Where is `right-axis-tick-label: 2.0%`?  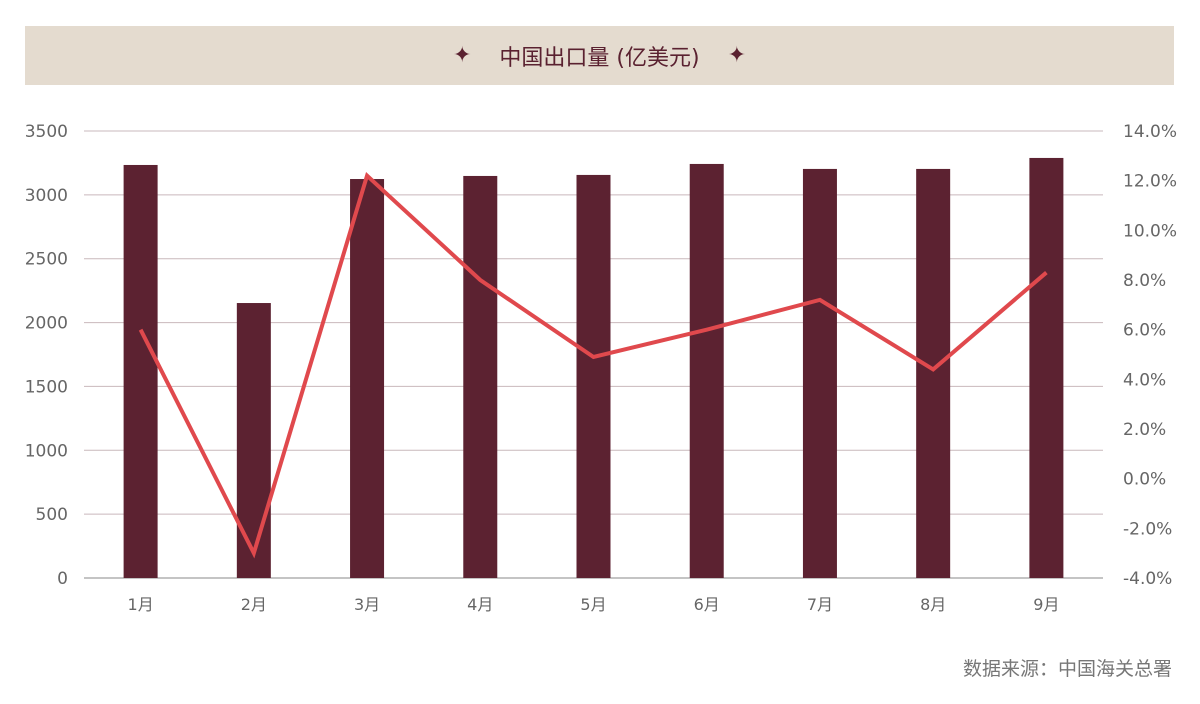
right-axis-tick-label: 2.0% is located at coordinates (1144, 430).